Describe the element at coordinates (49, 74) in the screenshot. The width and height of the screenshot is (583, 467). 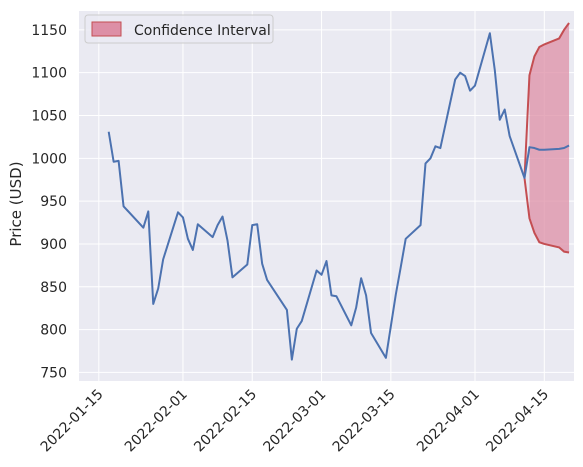
I see `y-tick-label: 1100` at that location.